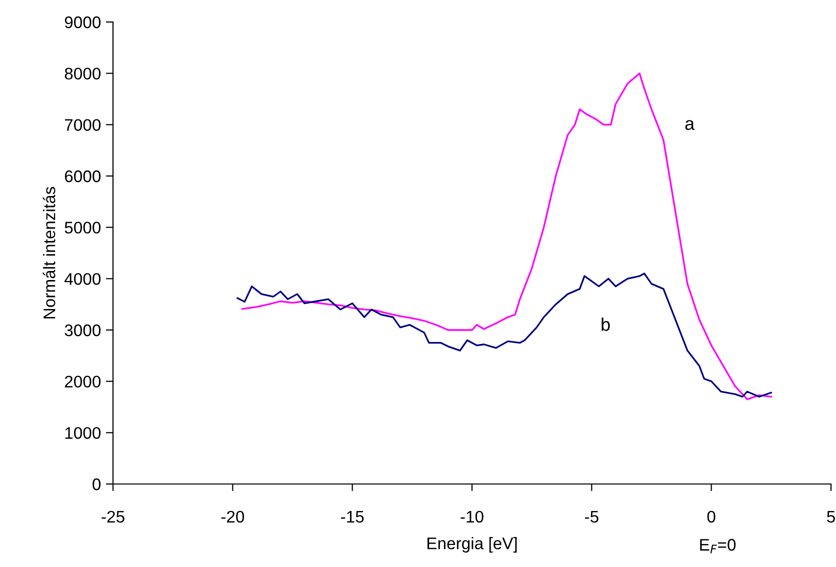 The width and height of the screenshot is (836, 567). Describe the element at coordinates (83, 433) in the screenshot. I see `y-tick-label: 1000` at that location.